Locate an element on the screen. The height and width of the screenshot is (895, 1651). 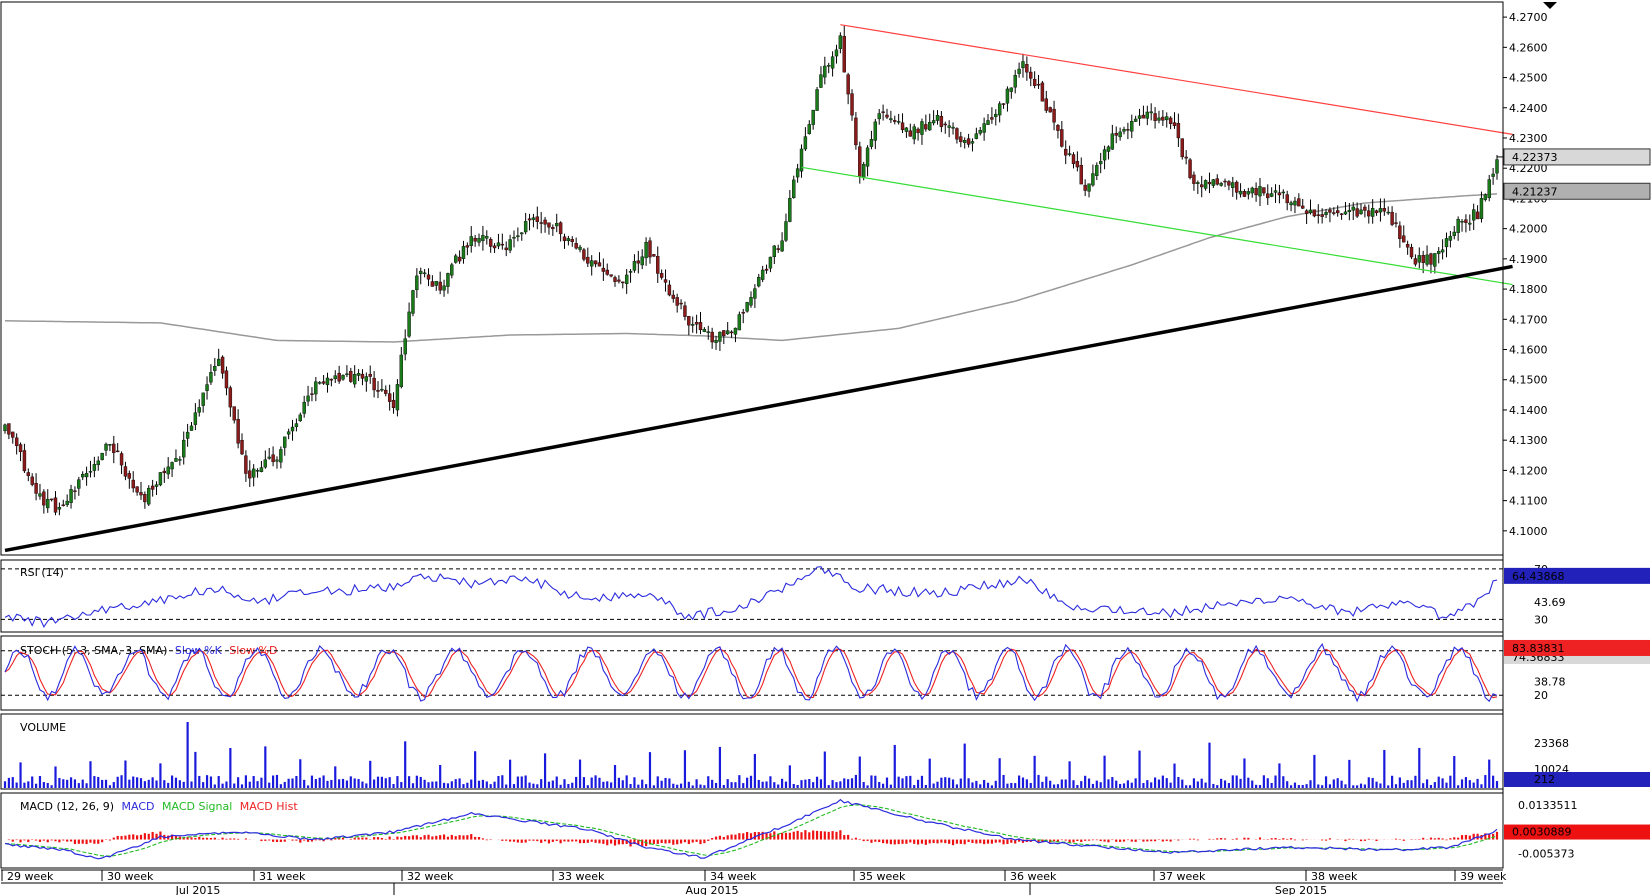
price-ytick-label: 4.2700 is located at coordinates (1528, 17).